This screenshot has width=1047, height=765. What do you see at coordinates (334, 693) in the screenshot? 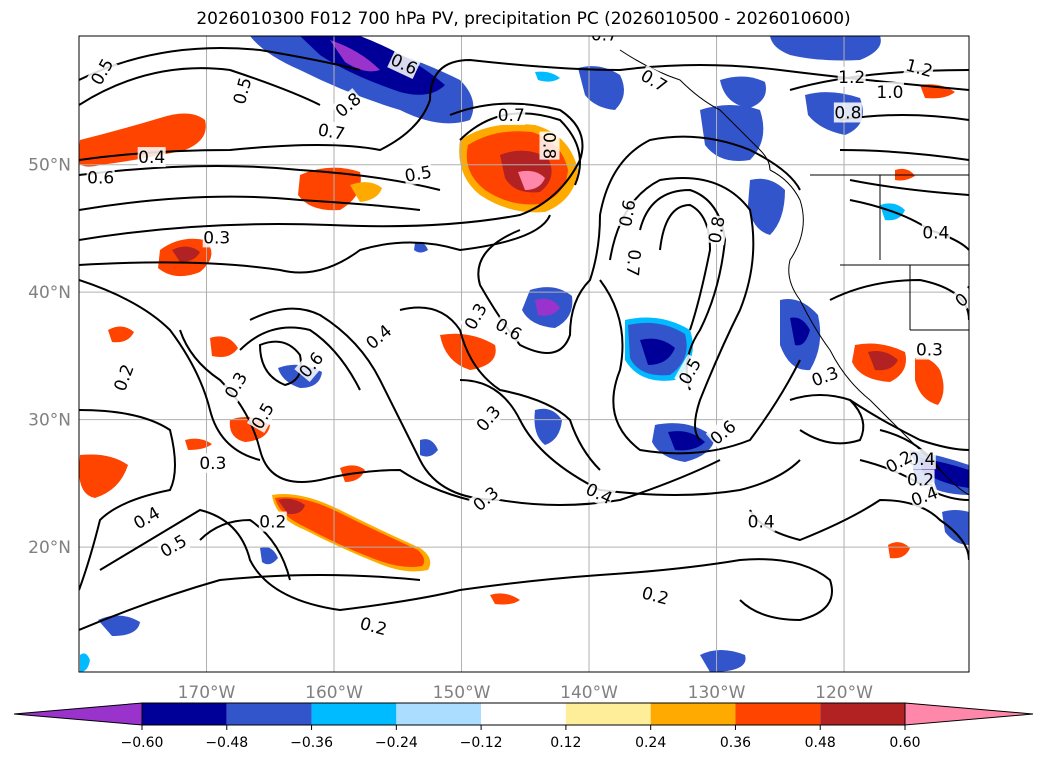
I see `lon-tick-label: 160°W` at bounding box center [334, 693].